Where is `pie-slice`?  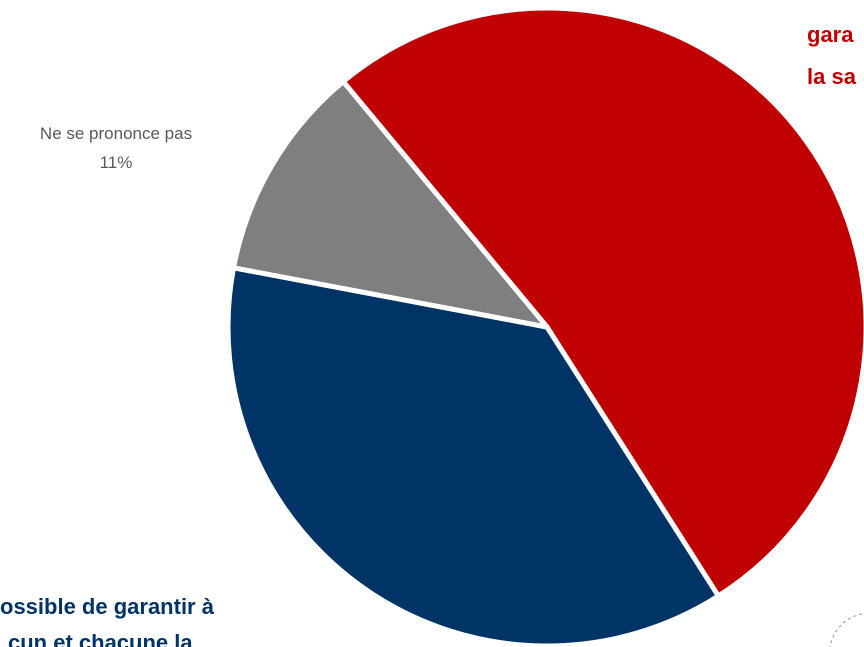 pie-slice is located at coordinates (390, 204).